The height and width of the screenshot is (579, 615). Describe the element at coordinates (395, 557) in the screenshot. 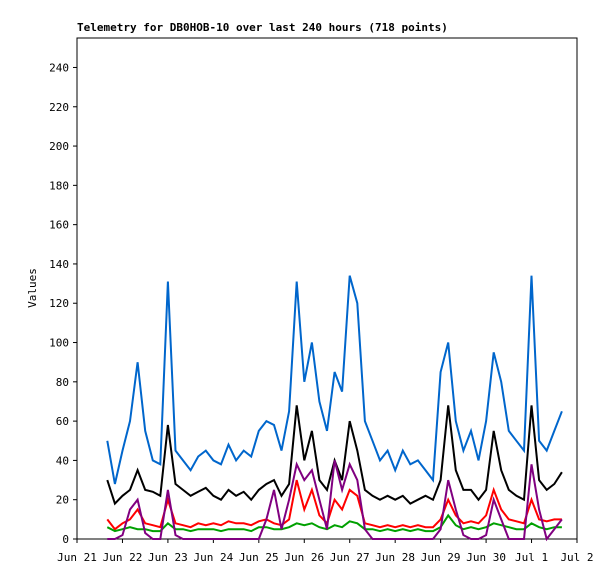

I see `x-tick-label: Jun 28` at that location.